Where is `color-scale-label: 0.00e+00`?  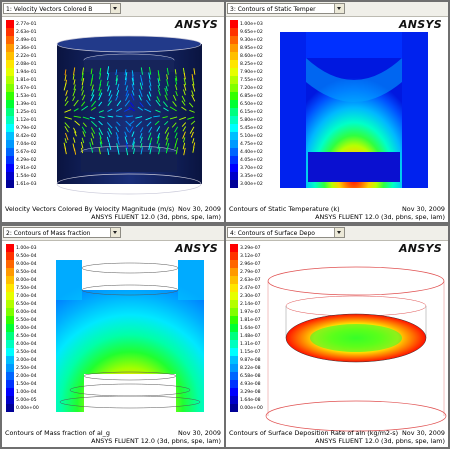 color-scale-label: 0.00e+00 is located at coordinates (27, 408).